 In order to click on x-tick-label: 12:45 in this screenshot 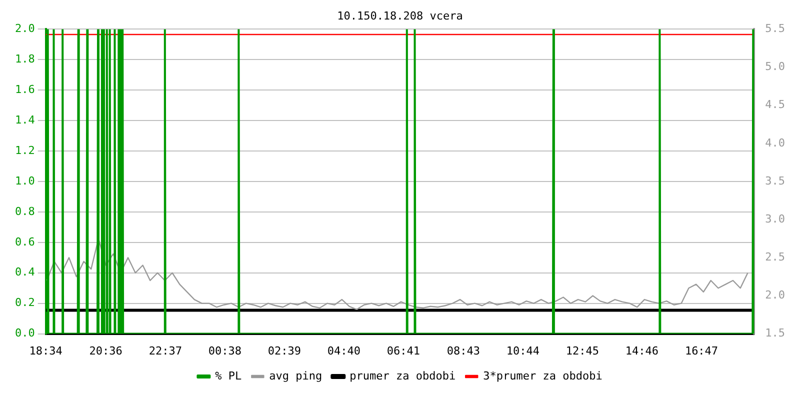, I will do `click(583, 351)`.